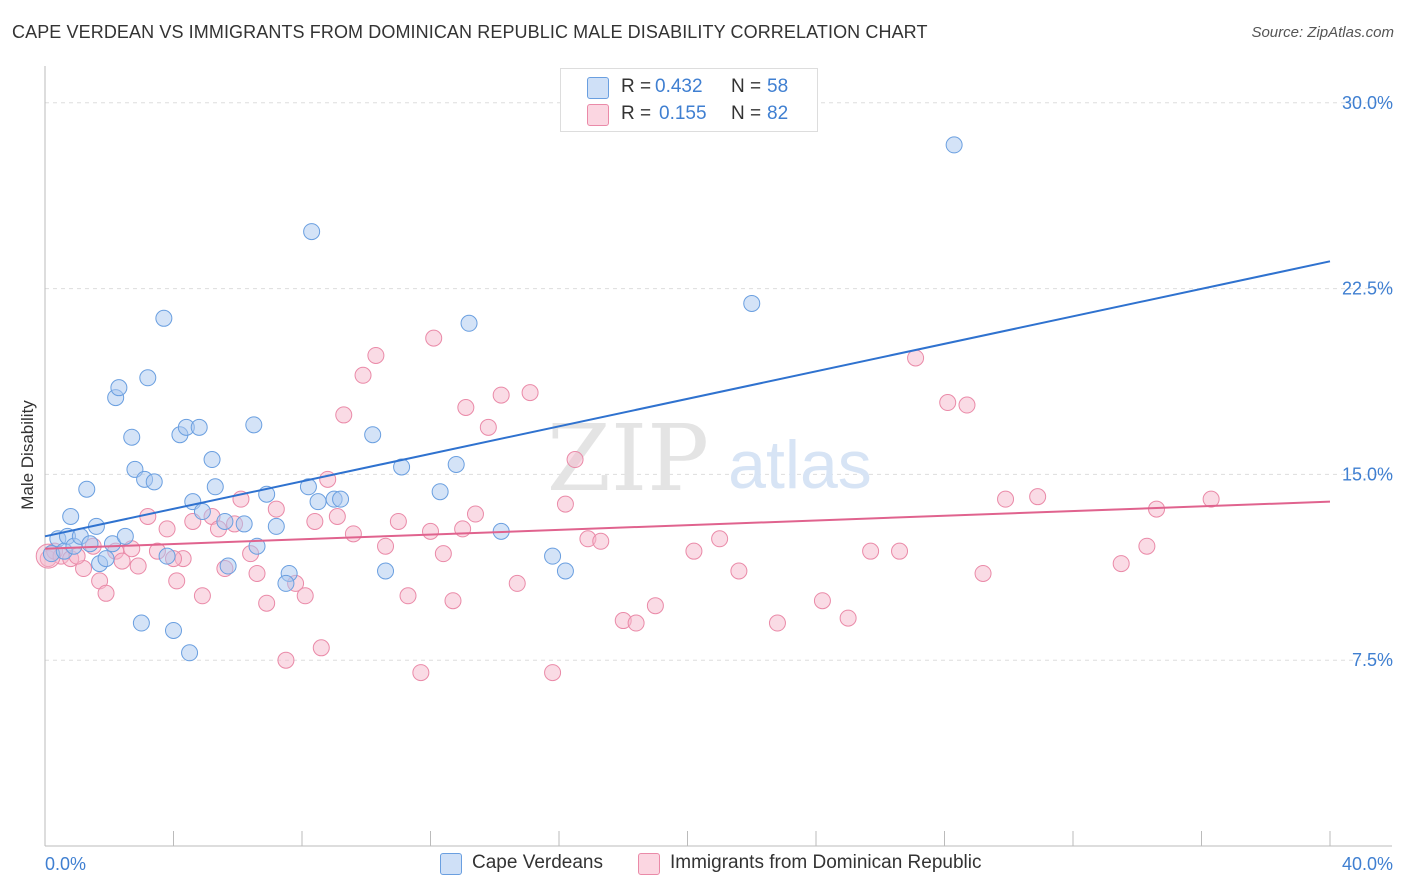 This screenshot has height=892, width=1406. I want to click on legend-r-value-blue: 0.432, so click(679, 86).